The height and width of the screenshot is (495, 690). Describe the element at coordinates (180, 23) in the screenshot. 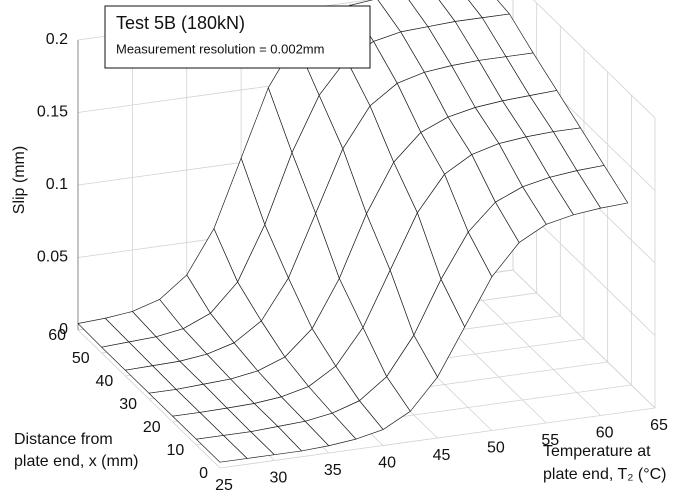

I see `chart-title: Test 5B (180kN)` at that location.